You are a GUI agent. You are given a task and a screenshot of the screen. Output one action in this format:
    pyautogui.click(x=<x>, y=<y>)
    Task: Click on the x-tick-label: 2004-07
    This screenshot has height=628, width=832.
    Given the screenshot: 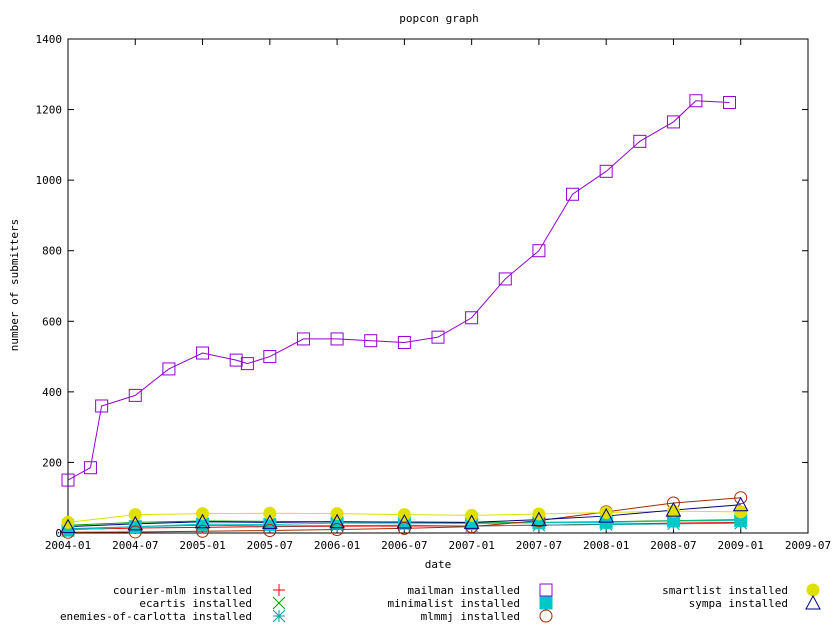 What is the action you would take?
    pyautogui.click(x=135, y=545)
    